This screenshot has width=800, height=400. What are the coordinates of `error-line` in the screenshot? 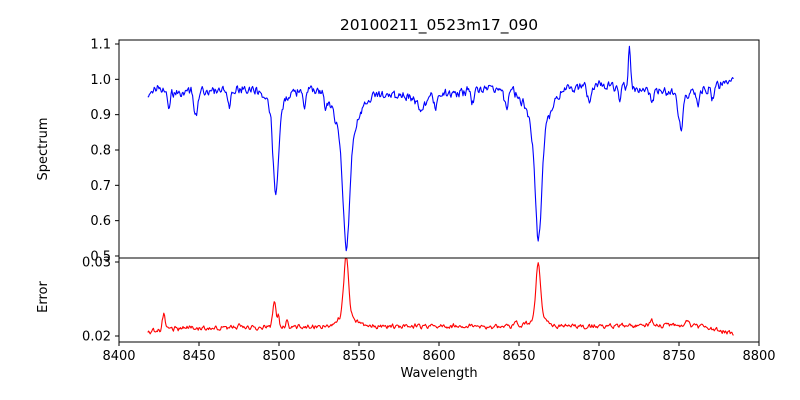 It's located at (440, 296).